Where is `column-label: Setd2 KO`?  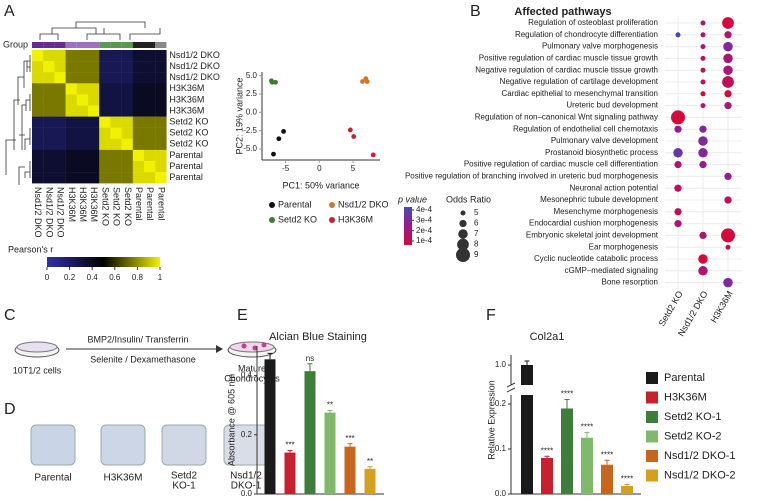
column-label: Setd2 KO is located at coordinates (671, 308).